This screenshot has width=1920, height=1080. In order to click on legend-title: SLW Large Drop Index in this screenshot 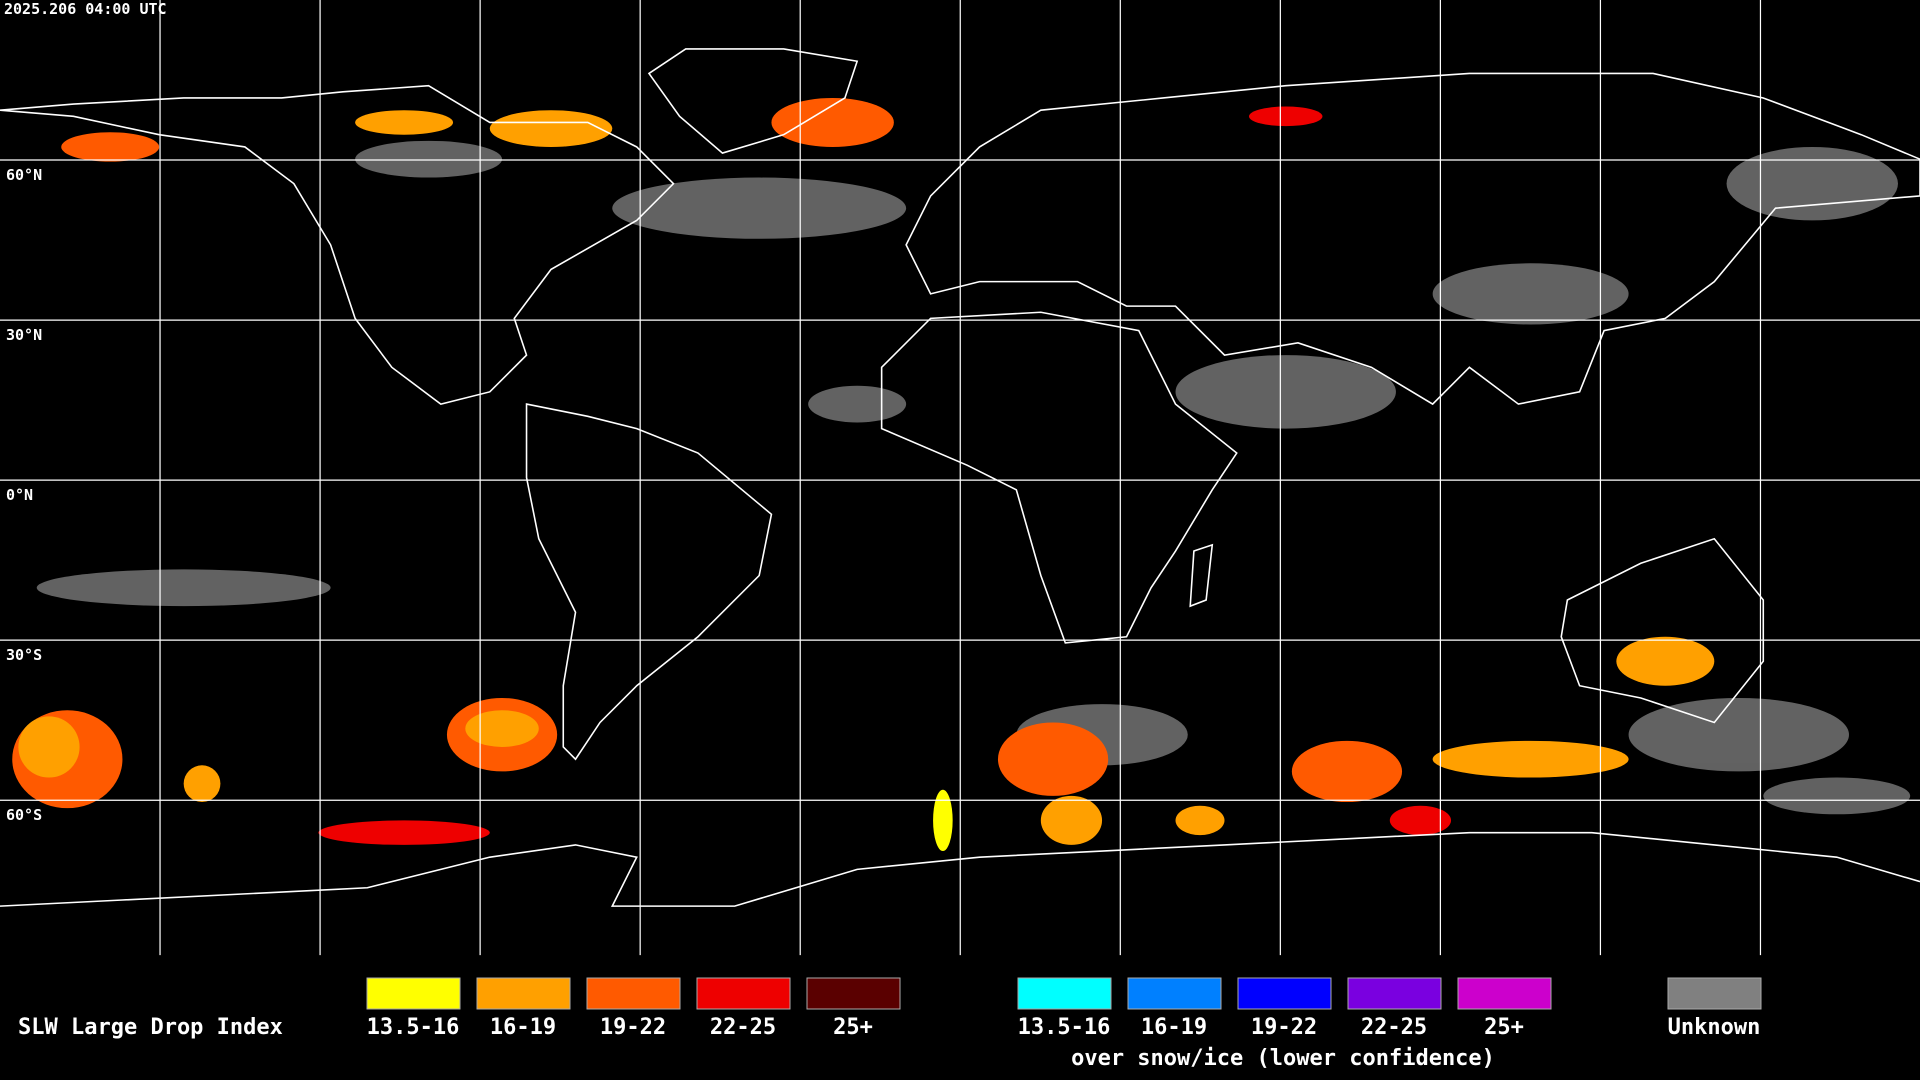, I will do `click(150, 1027)`.